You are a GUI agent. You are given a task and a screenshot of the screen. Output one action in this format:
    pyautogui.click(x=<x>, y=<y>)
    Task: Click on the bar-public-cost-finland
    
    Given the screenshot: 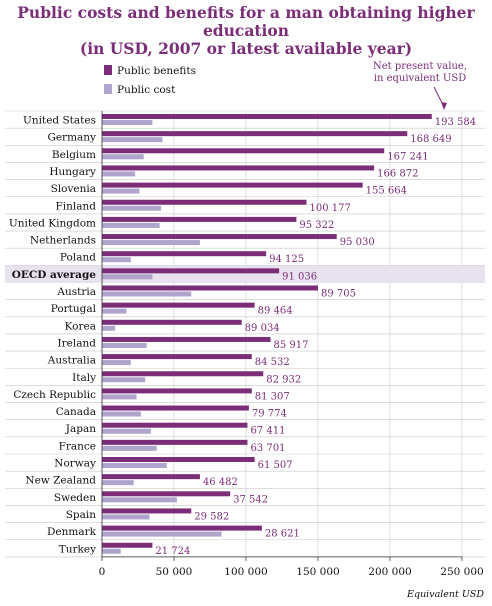 What is the action you would take?
    pyautogui.click(x=132, y=208)
    